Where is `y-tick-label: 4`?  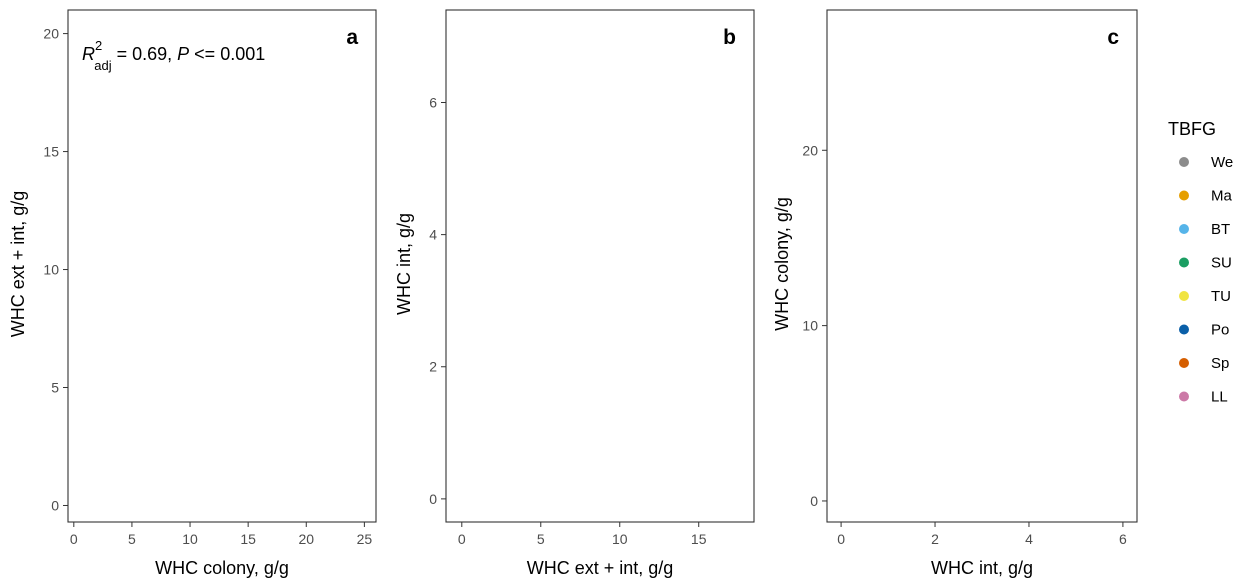 y-tick-label: 4 is located at coordinates (433, 235).